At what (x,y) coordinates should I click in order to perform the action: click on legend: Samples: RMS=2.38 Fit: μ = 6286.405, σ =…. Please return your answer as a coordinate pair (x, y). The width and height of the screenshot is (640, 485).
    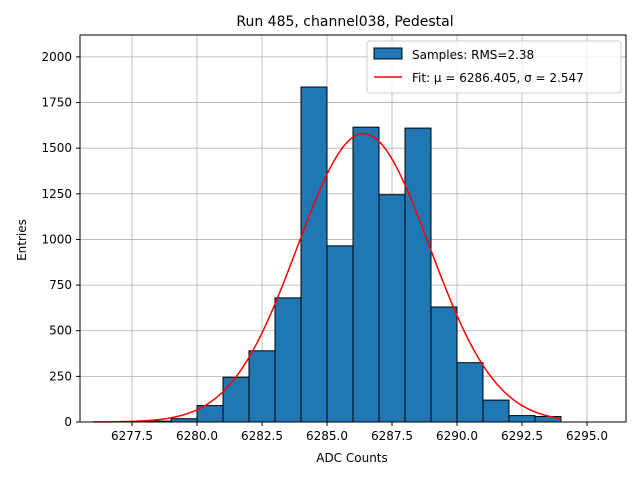
    Looking at the image, I should click on (494, 67).